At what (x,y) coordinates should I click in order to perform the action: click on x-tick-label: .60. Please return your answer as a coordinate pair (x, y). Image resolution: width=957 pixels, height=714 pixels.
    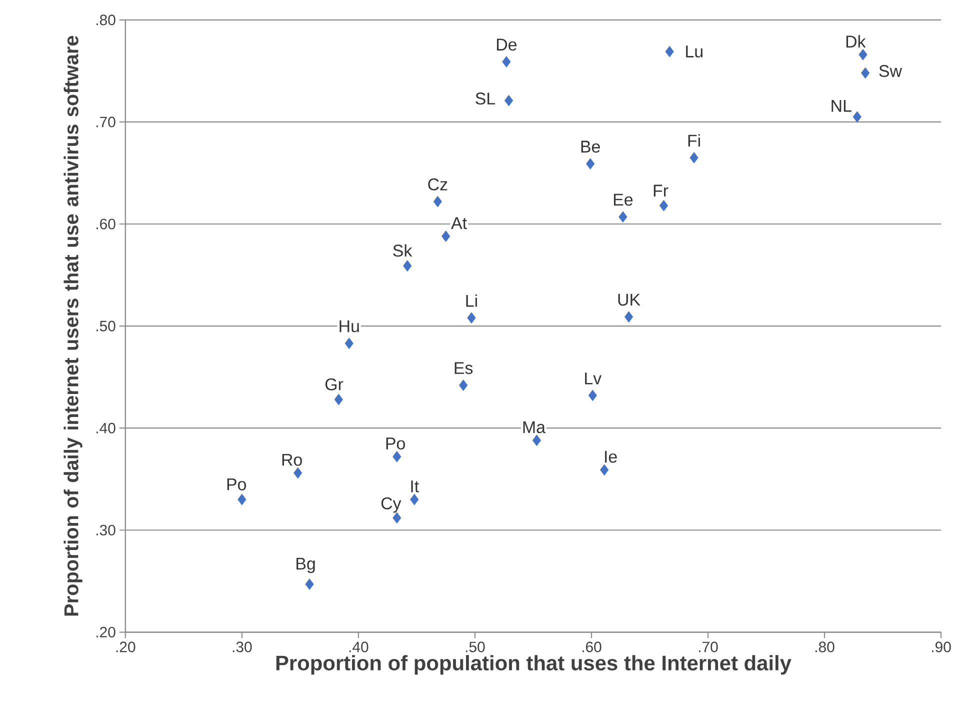
    Looking at the image, I should click on (592, 647).